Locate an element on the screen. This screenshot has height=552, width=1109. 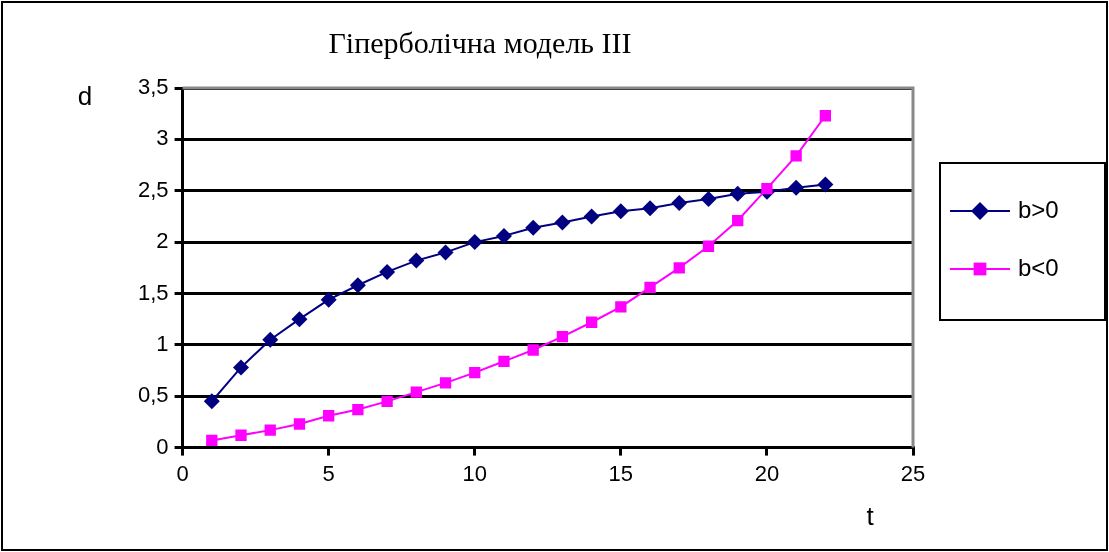
legend-label: b>0 is located at coordinates (1038, 209).